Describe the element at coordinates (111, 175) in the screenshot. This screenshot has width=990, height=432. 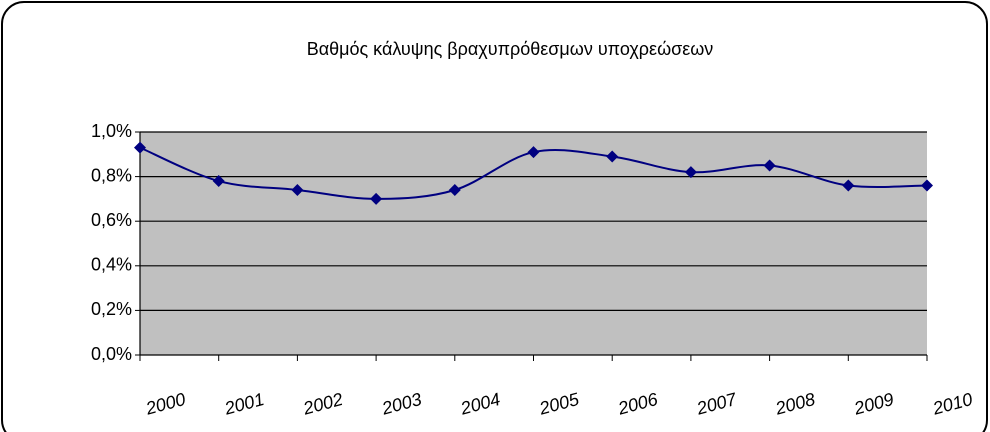
I see `y-tick-label: 0,8%` at that location.